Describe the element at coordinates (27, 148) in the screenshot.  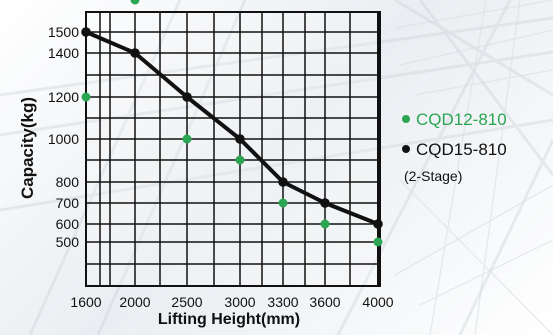
I see `y-axis-title: Capacity(kg)` at that location.